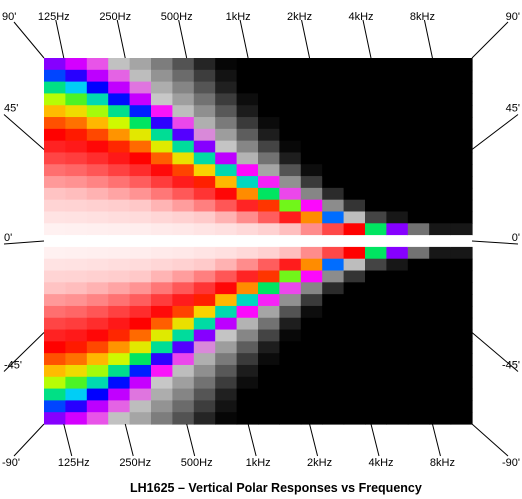 The height and width of the screenshot is (499, 522). Describe the element at coordinates (238, 17) in the screenshot. I see `x-tick-label-top: 1kHz` at that location.